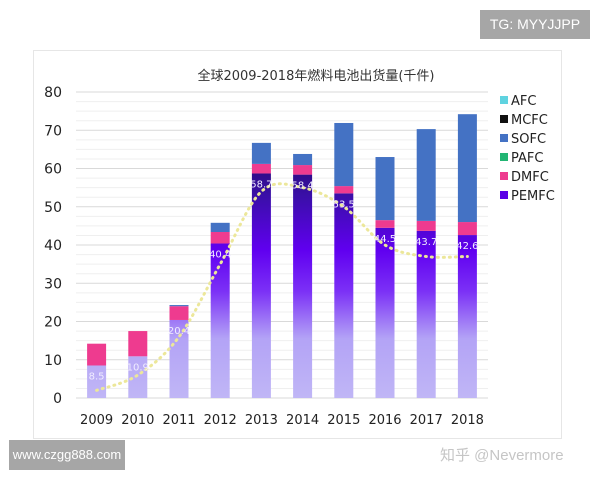 This screenshot has width=600, height=480. Describe the element at coordinates (137, 420) in the screenshot. I see `x-tick-label: 2010` at that location.